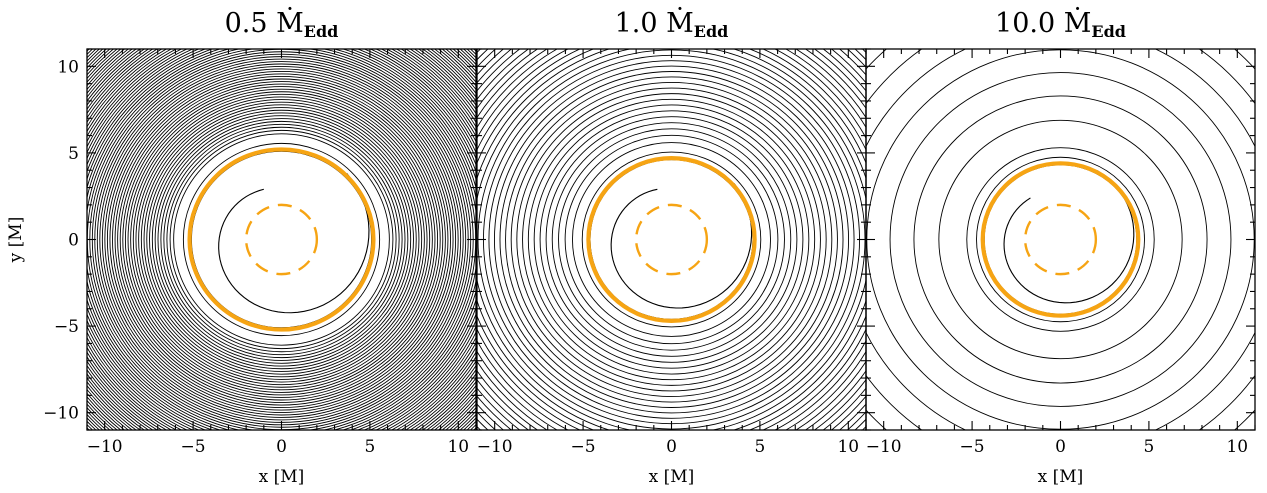 This screenshot has width=1267, height=493. Describe the element at coordinates (1029, 23) in the screenshot. I see `panel-title-value: 10.0` at that location.